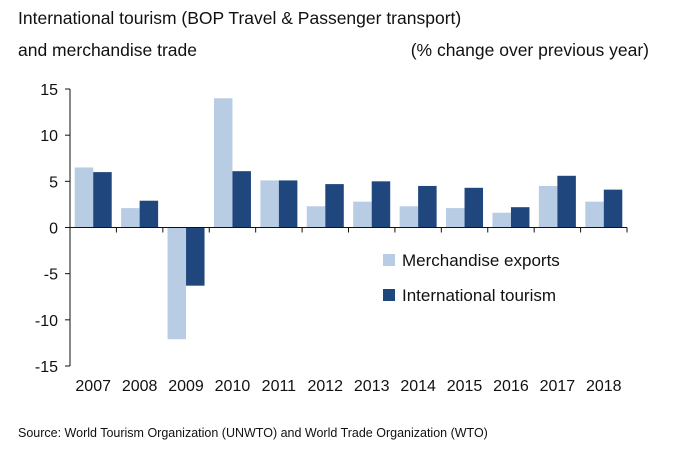 This screenshot has height=453, width=677. I want to click on bar-merchandise-2011, so click(269, 204).